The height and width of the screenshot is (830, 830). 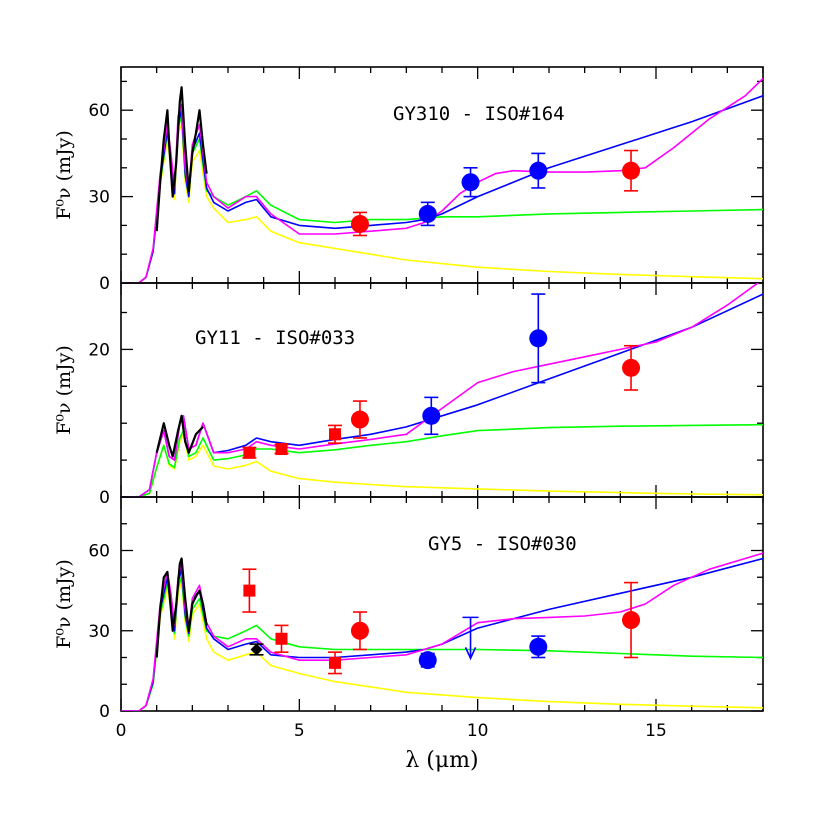 What do you see at coordinates (275, 338) in the screenshot?
I see `panel-title: GY11 - ISO#033` at bounding box center [275, 338].